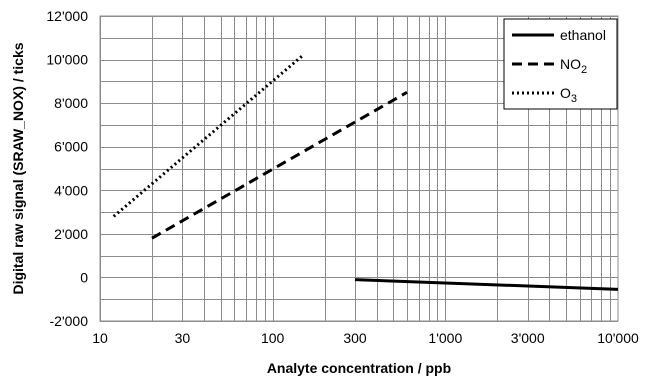  What do you see at coordinates (71, 103) in the screenshot?
I see `y-tick-label: 8'000` at bounding box center [71, 103].